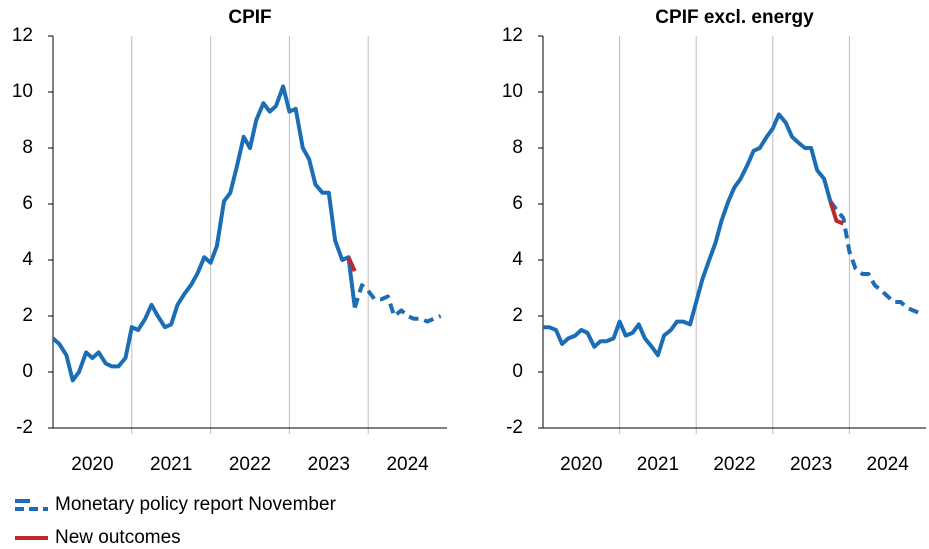 The height and width of the screenshot is (549, 929). I want to click on legend-label: Monetary policy report November, so click(196, 504).